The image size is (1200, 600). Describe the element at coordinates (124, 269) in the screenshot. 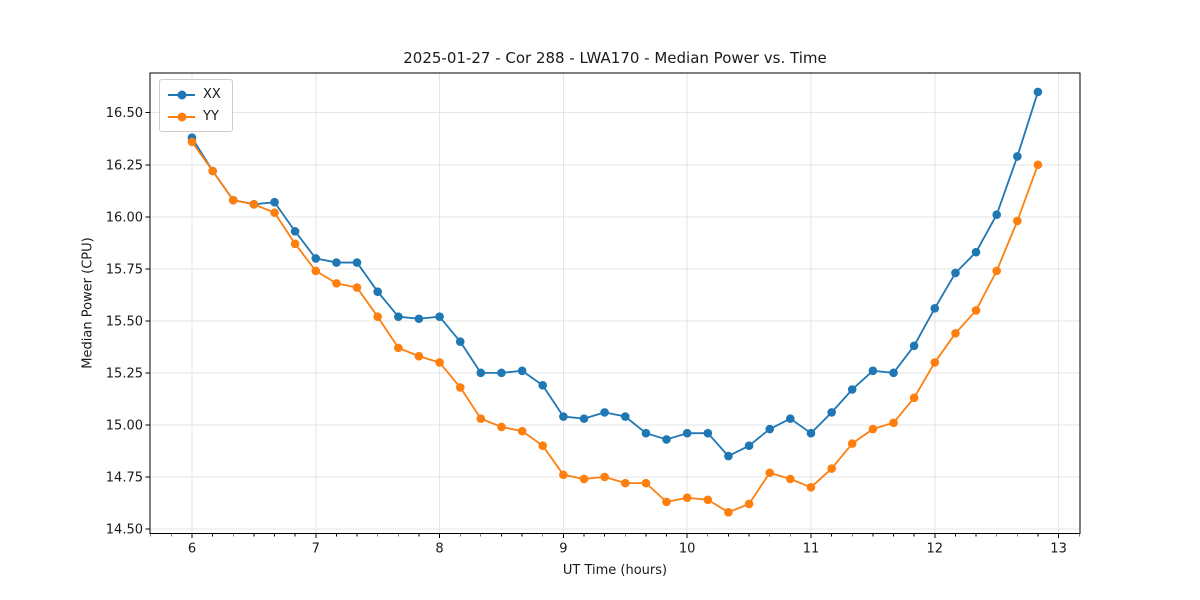

I see `y-tick-label: 15.75` at that location.